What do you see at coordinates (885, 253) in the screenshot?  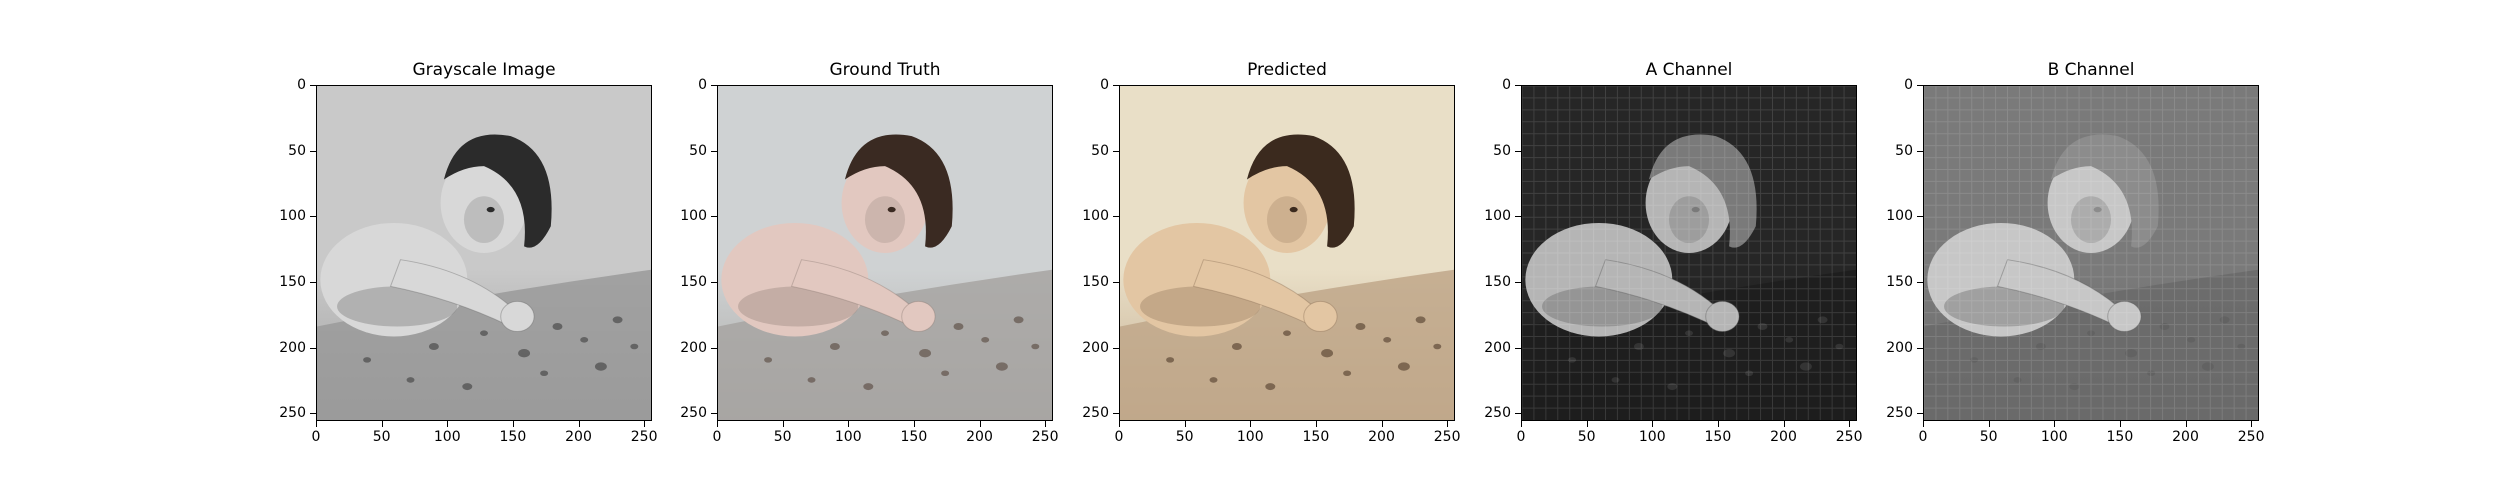 I see `baby-photo-color-icon` at bounding box center [885, 253].